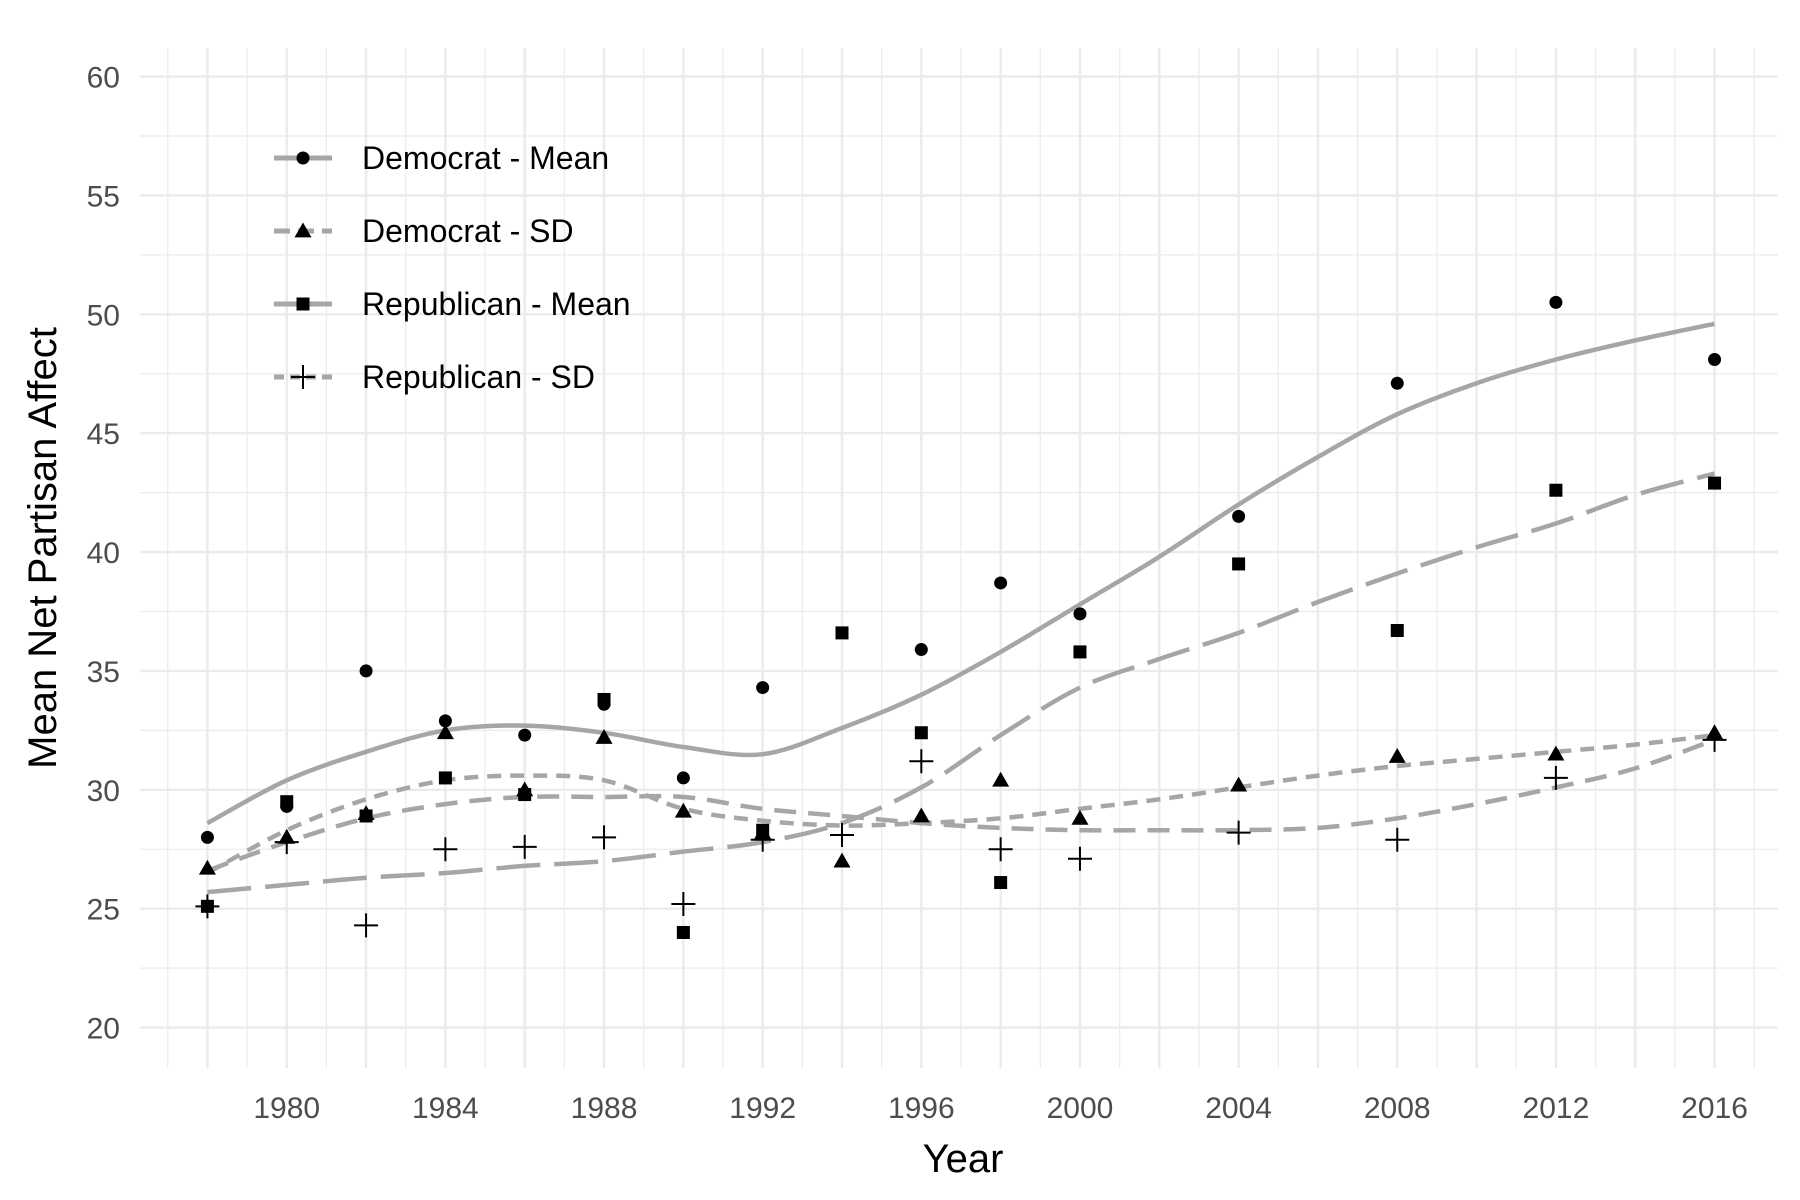  Describe the element at coordinates (496, 304) in the screenshot. I see `legend-label: Republican - Mean` at that location.